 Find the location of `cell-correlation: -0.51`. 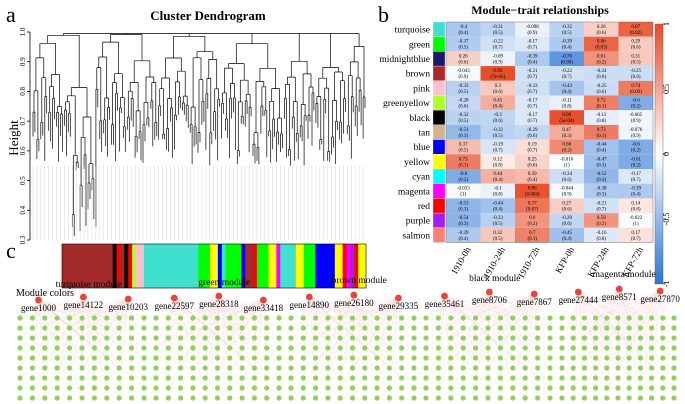

cell-correlation: -0.51 is located at coordinates (463, 130).